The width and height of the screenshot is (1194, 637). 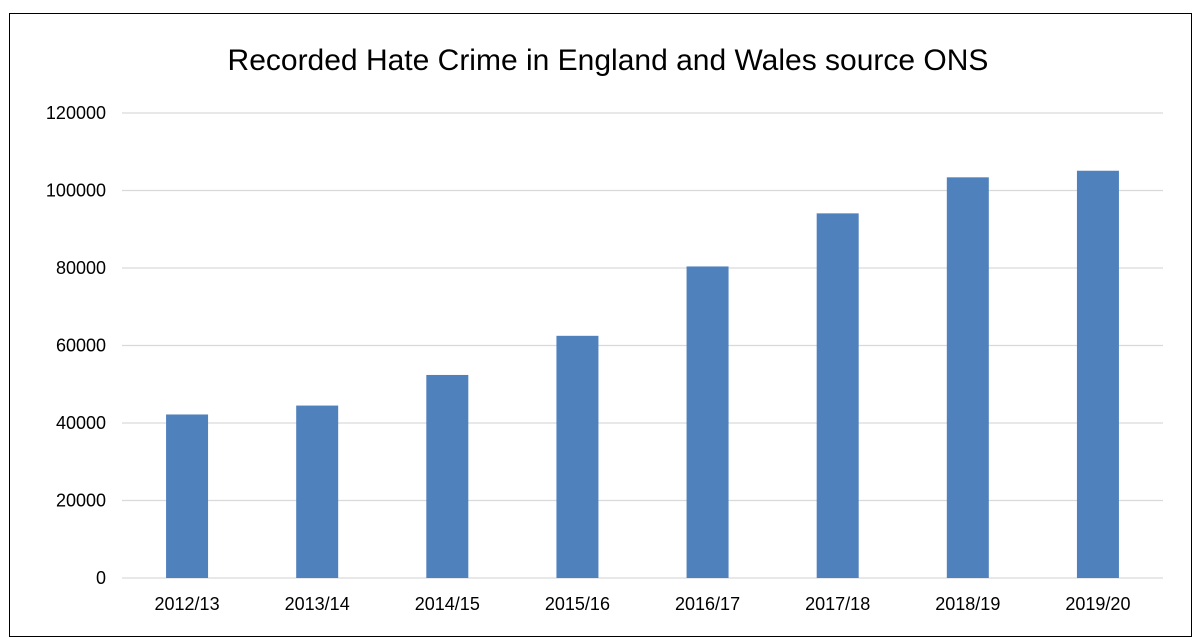 What do you see at coordinates (81, 346) in the screenshot?
I see `y-tick-label: 60000` at bounding box center [81, 346].